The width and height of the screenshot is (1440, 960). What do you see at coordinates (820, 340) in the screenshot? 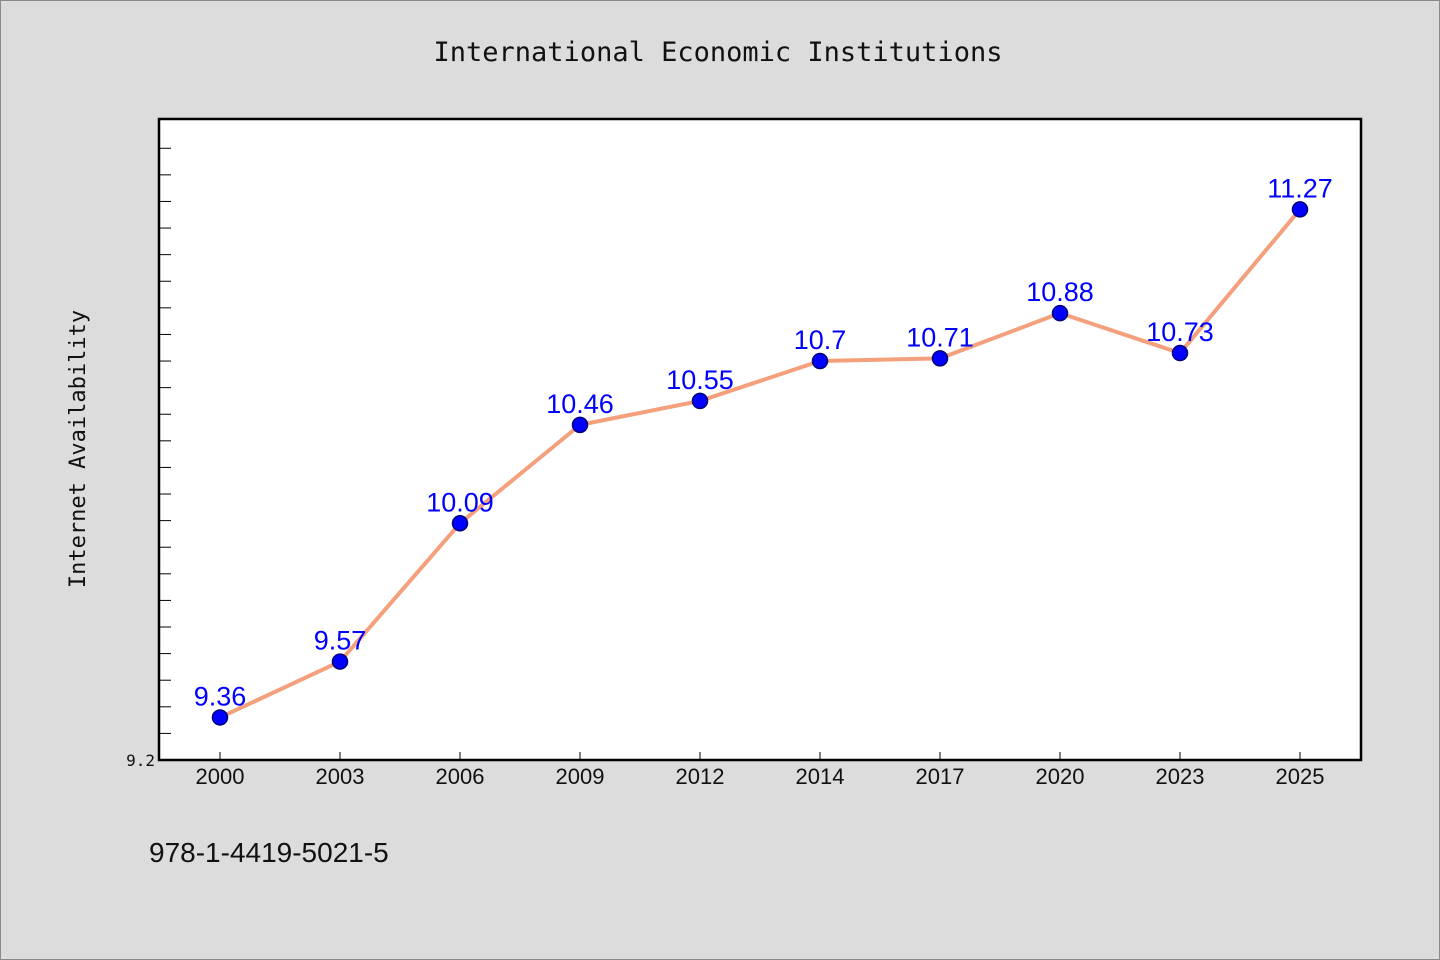
I see `data-label: 10.7` at bounding box center [820, 340].